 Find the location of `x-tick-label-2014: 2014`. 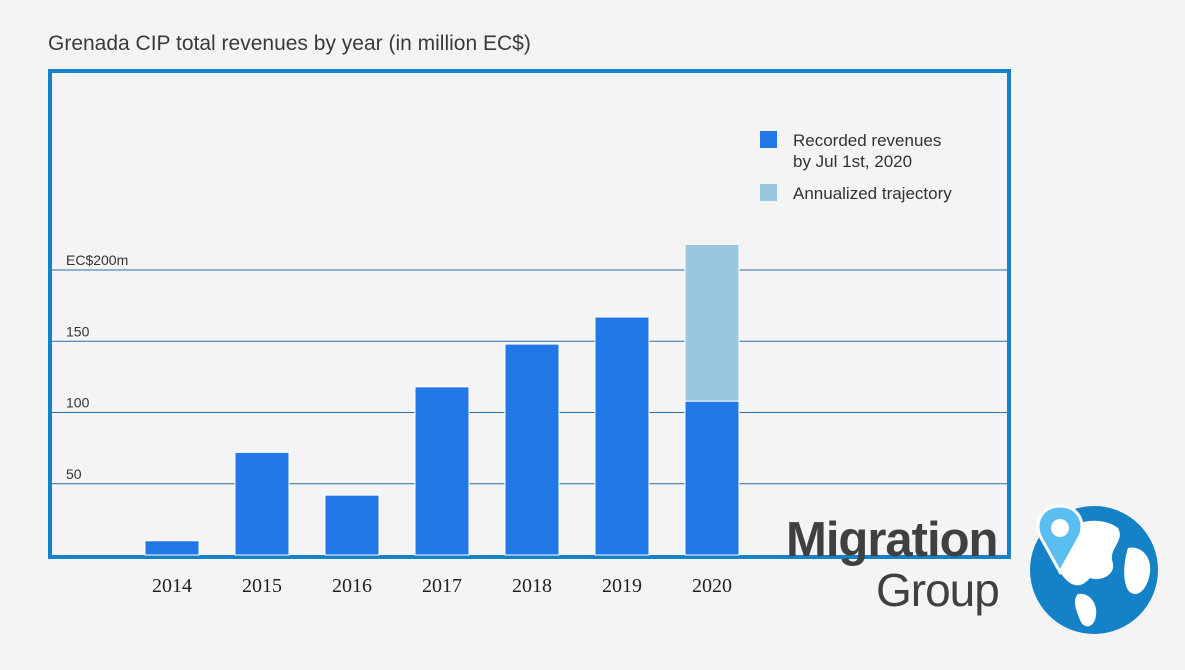

x-tick-label-2014: 2014 is located at coordinates (172, 586).